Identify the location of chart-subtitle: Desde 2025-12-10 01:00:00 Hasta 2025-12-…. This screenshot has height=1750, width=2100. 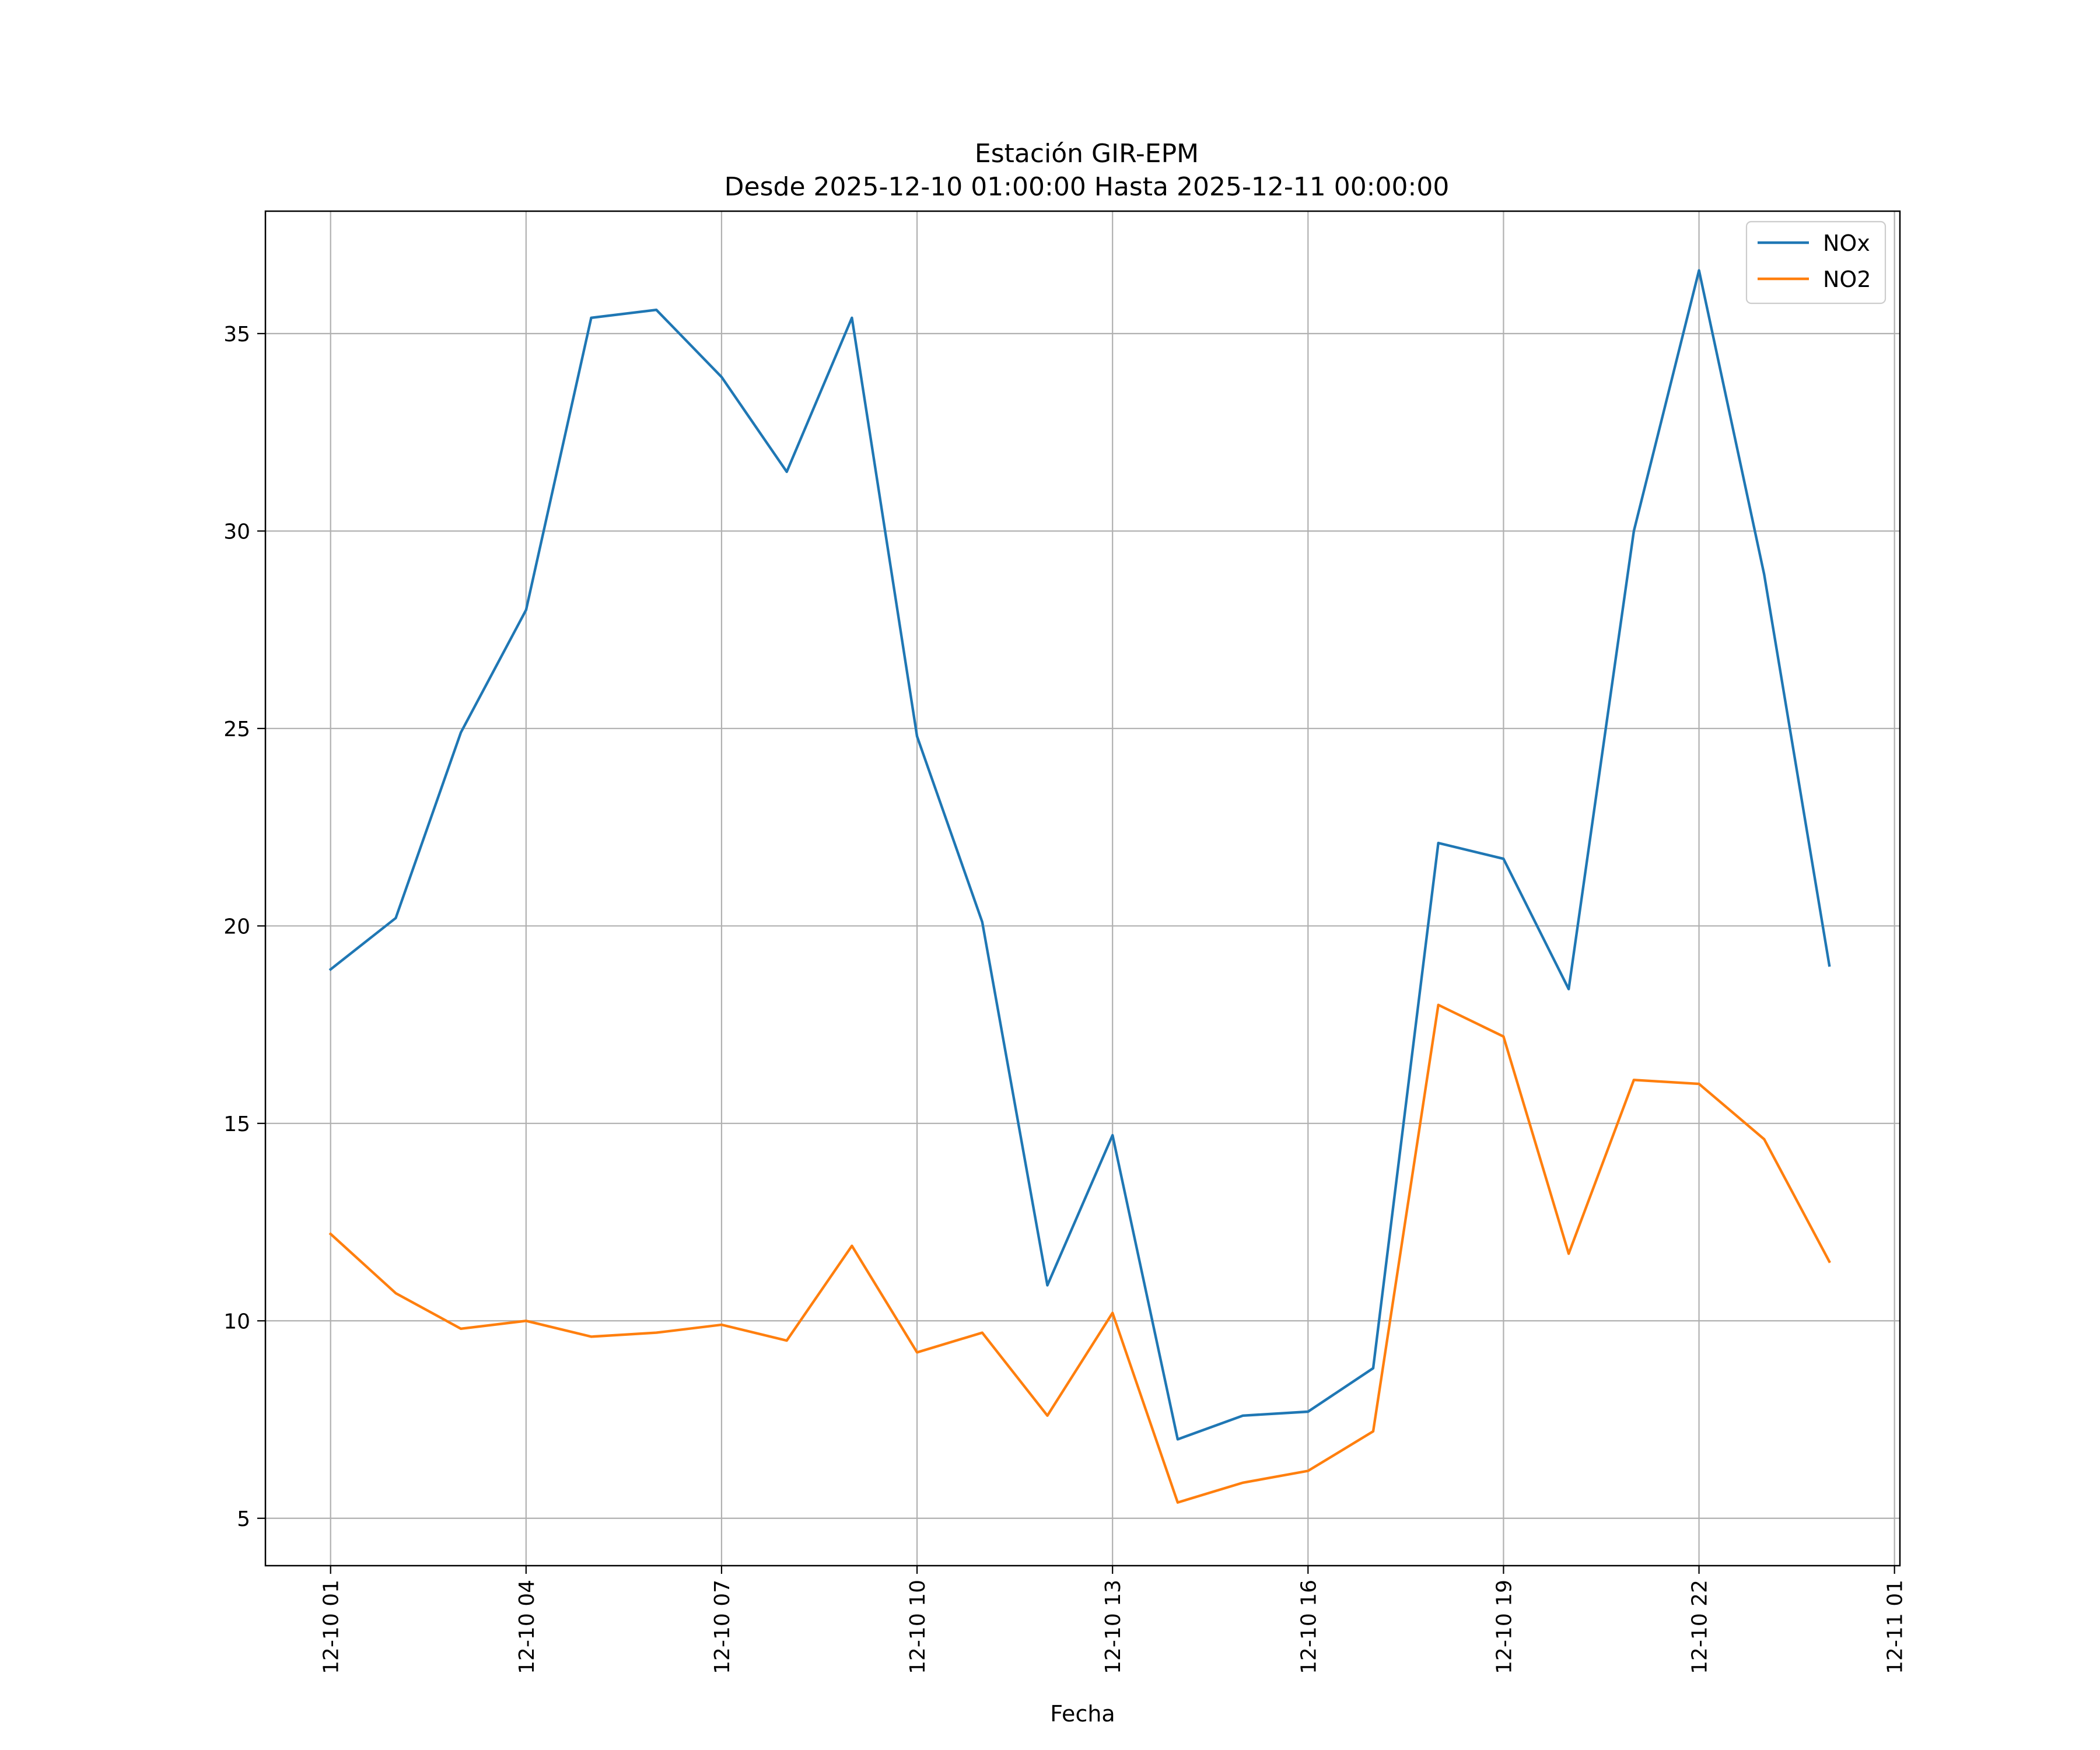
(1087, 187).